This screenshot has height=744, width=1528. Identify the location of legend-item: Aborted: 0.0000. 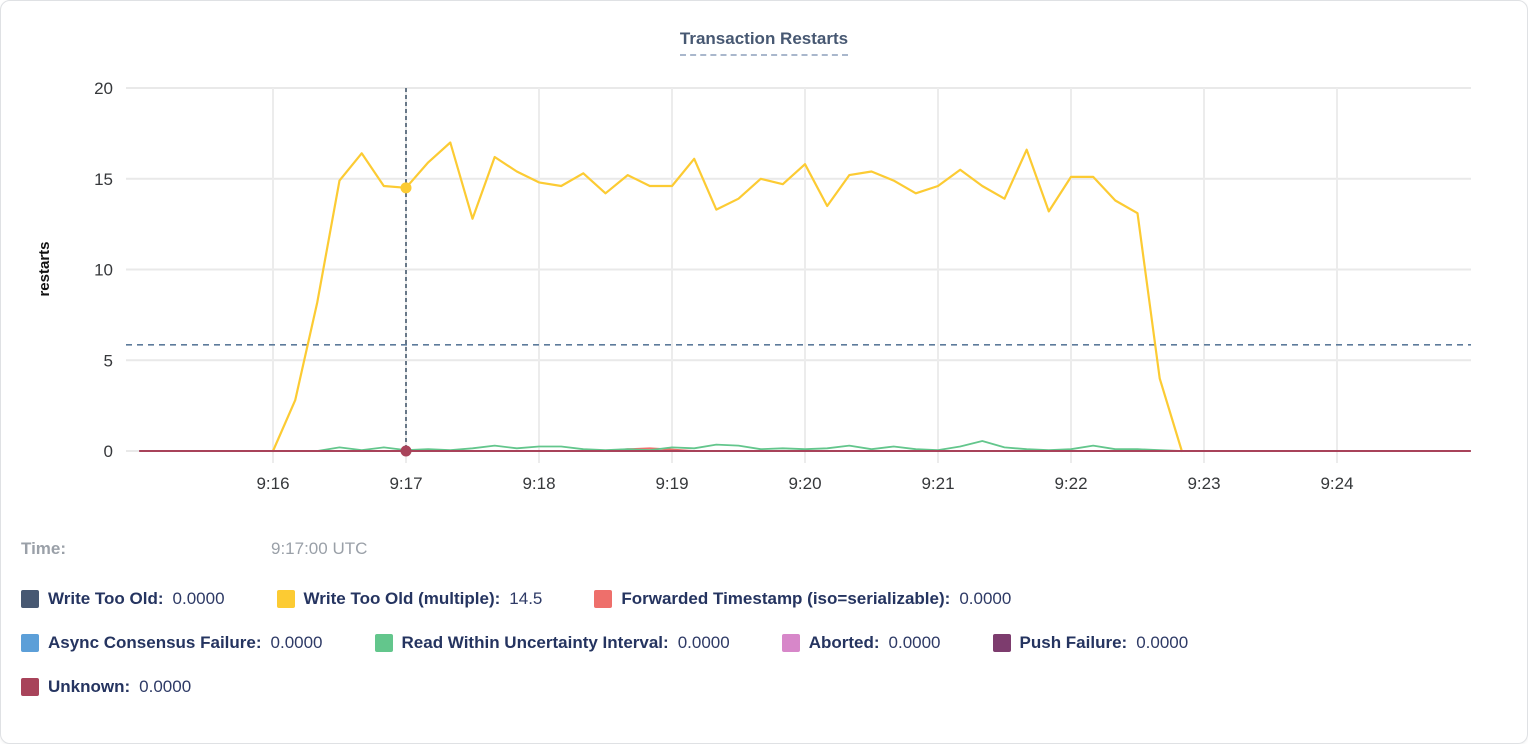
(861, 643).